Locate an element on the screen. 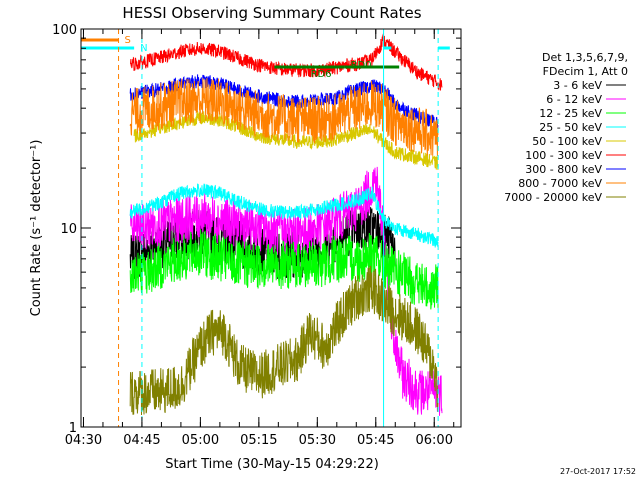  x-tick-label: 06:00 is located at coordinates (434, 440).